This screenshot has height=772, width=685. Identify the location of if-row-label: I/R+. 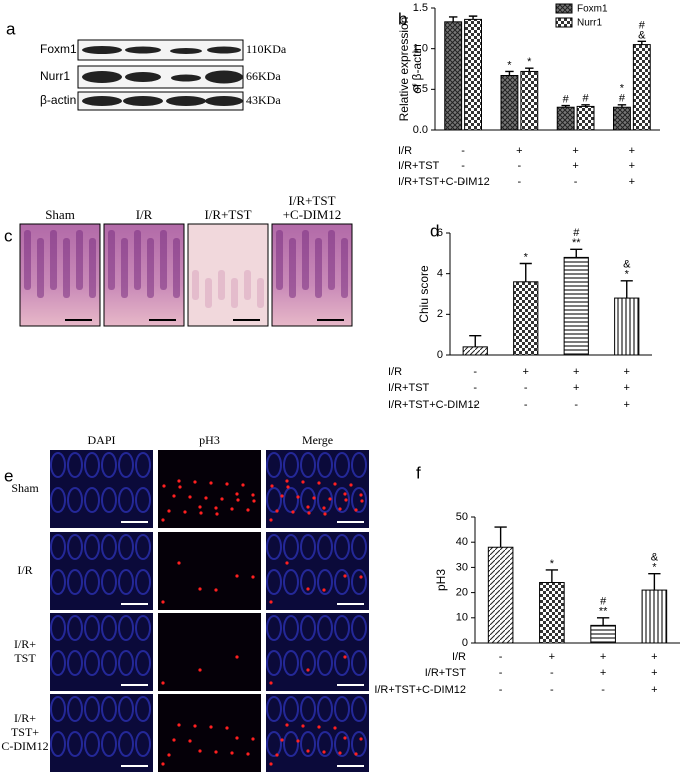
(25, 718).